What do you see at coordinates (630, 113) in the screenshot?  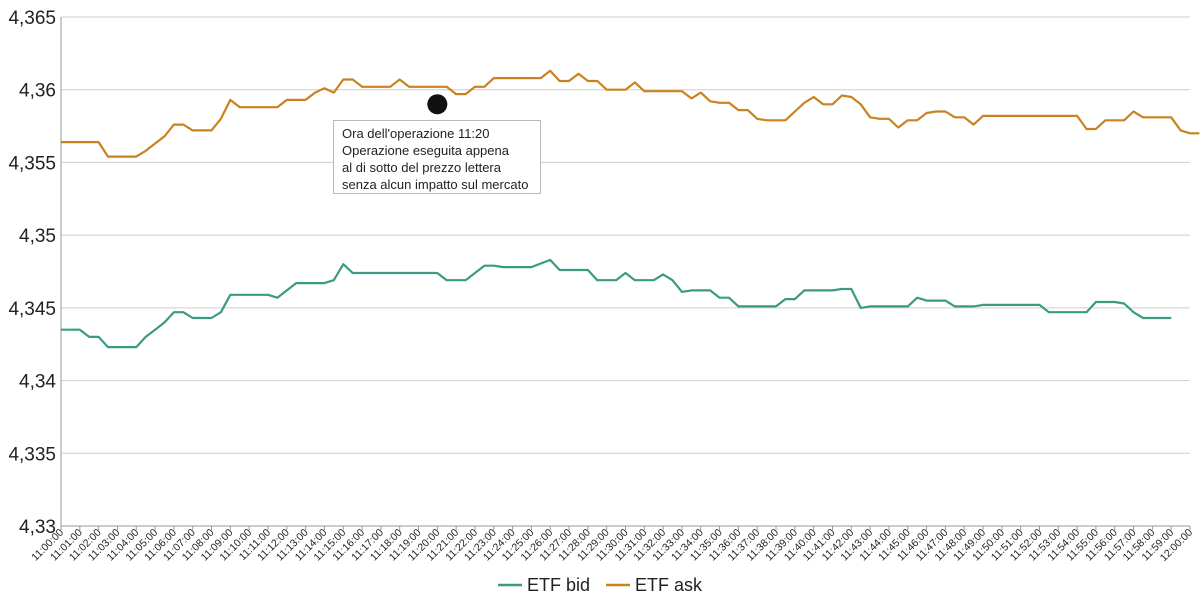 I see `series-line-ask` at bounding box center [630, 113].